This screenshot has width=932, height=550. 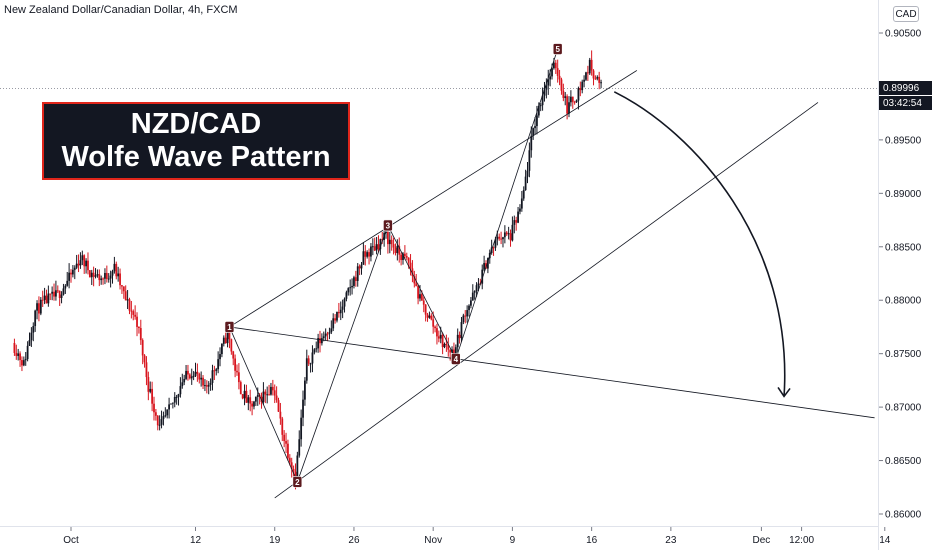 What do you see at coordinates (903, 301) in the screenshot?
I see `price-tick-label: 0.88000` at bounding box center [903, 301].